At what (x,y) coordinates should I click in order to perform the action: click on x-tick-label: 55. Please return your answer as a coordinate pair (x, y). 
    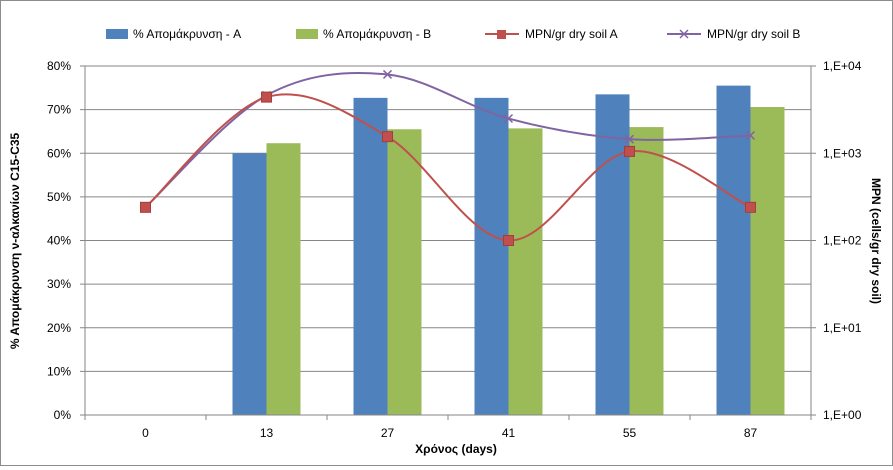
    Looking at the image, I should click on (630, 433).